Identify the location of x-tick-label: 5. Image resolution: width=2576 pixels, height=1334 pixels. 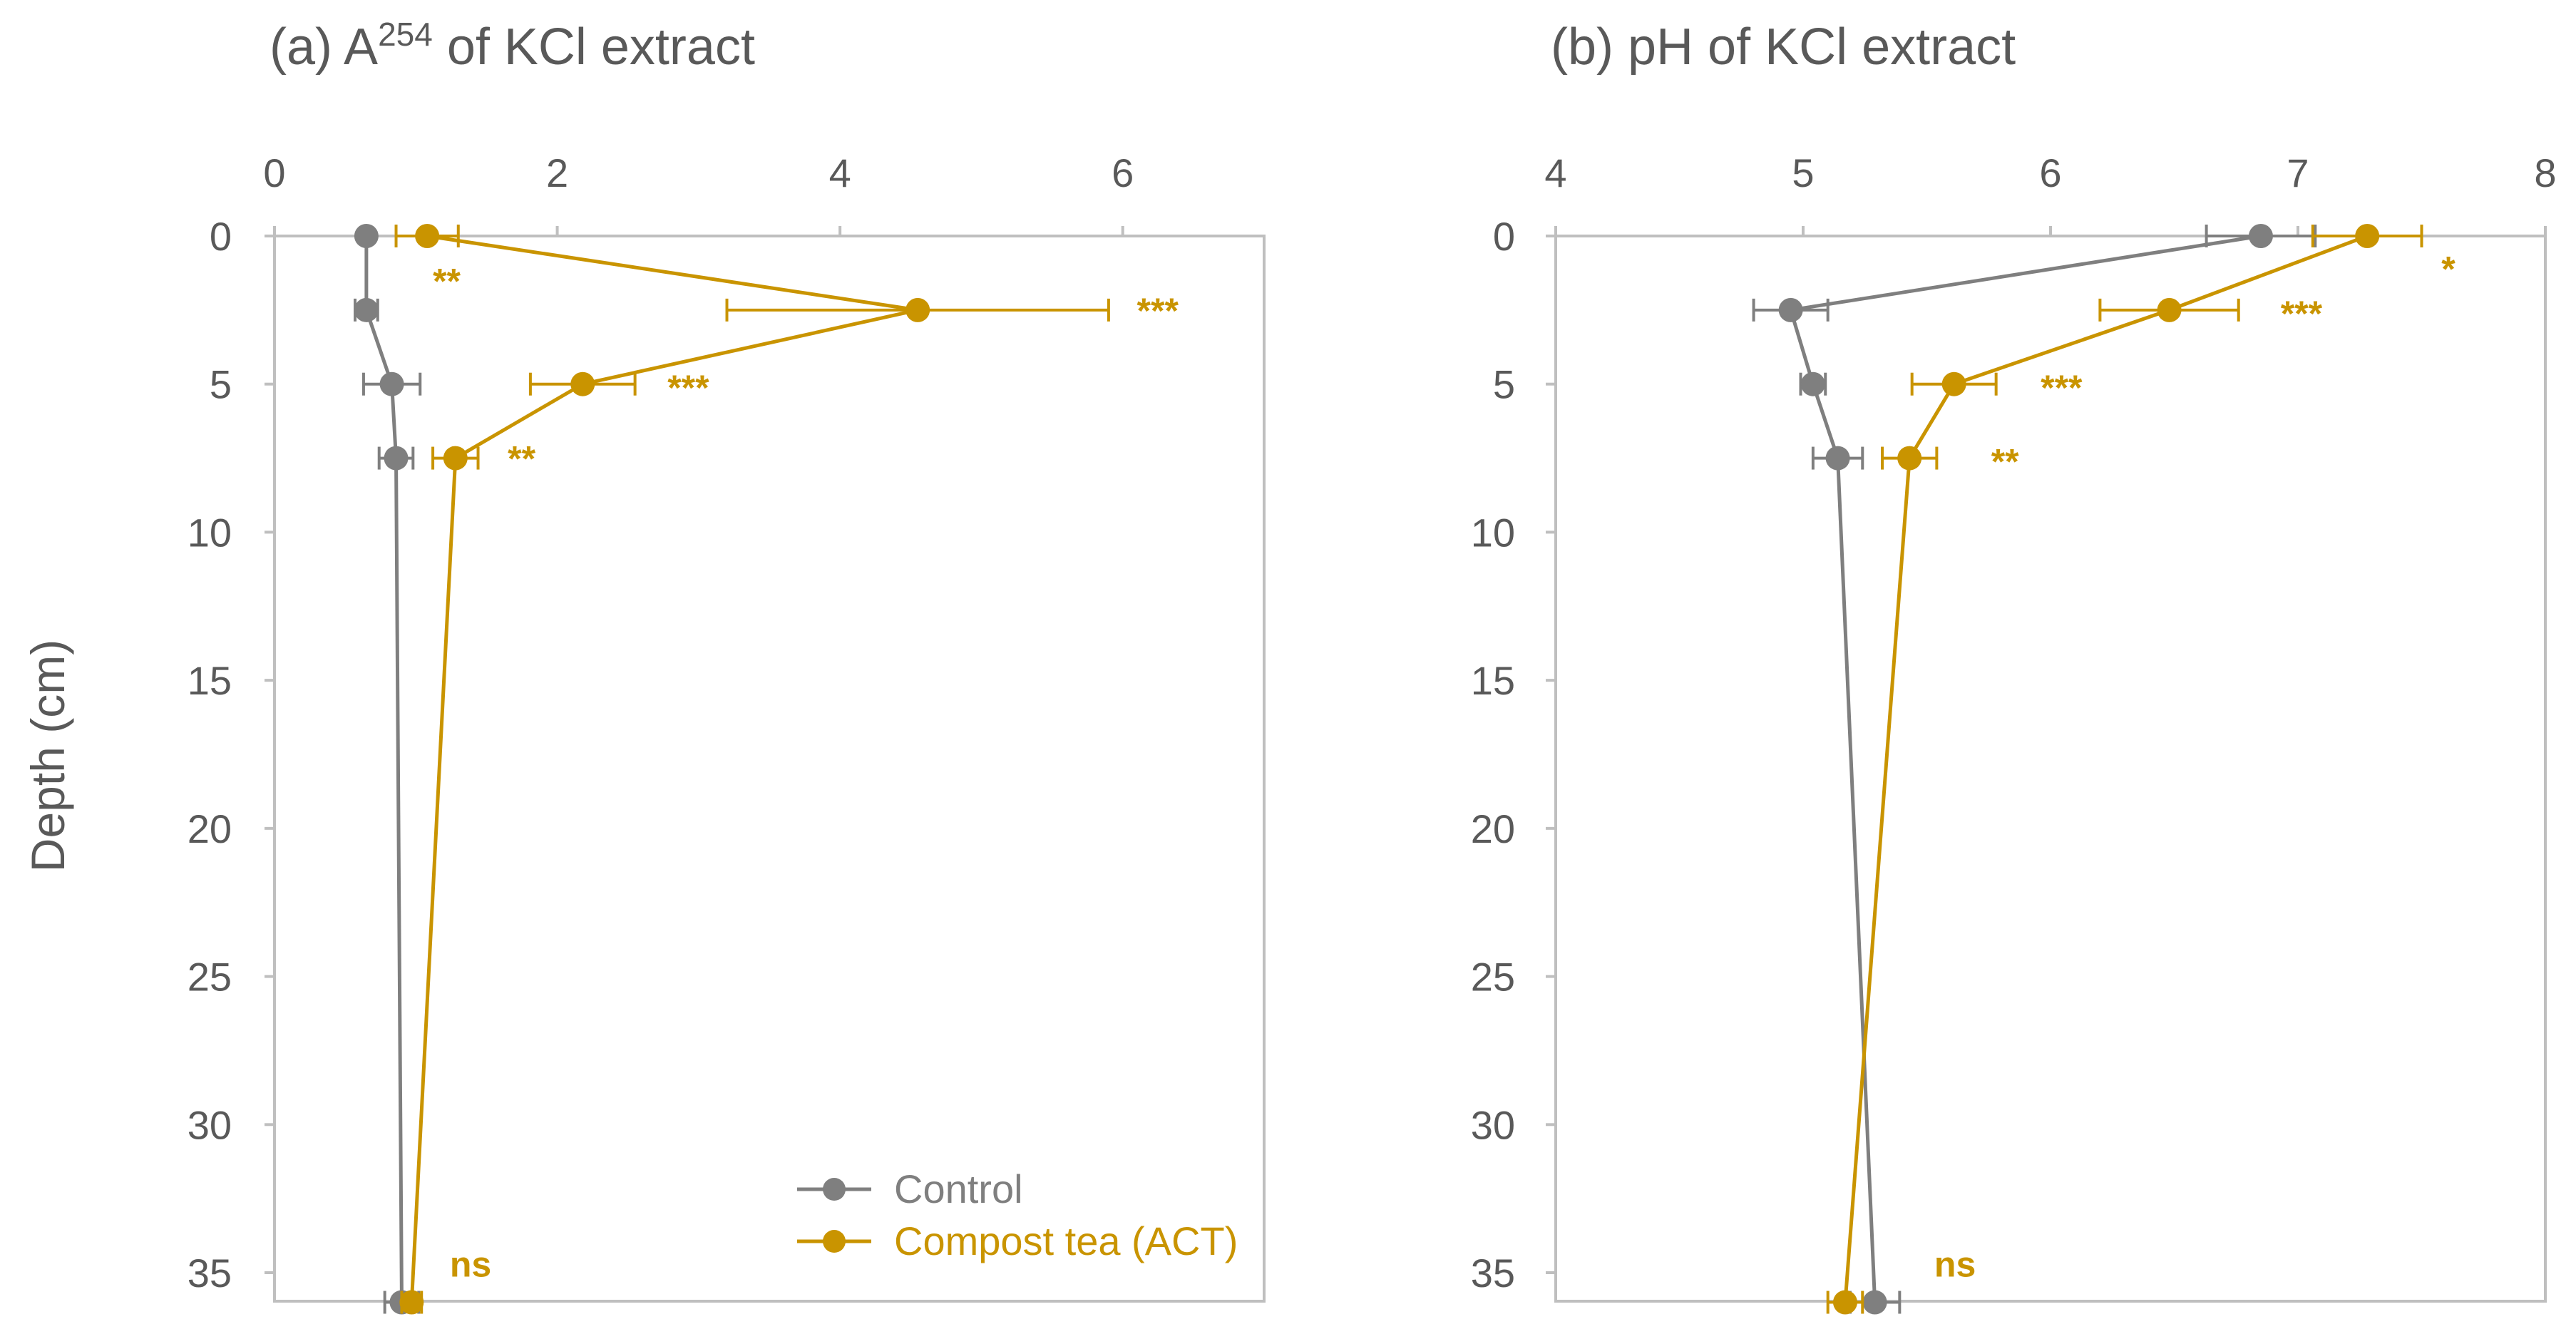
(1803, 172).